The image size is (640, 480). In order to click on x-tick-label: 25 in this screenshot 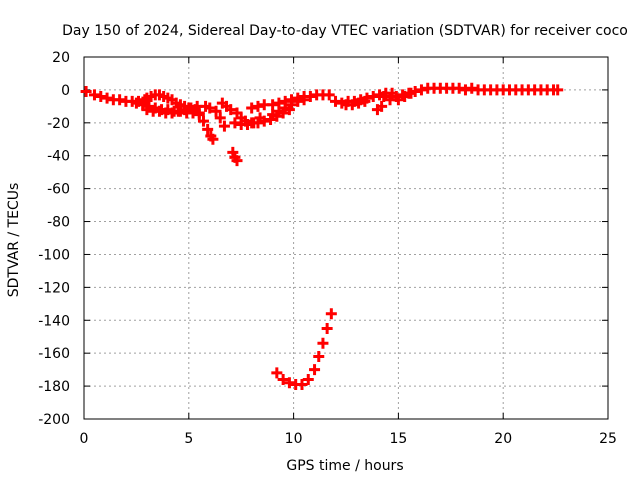, I will do `click(608, 439)`.